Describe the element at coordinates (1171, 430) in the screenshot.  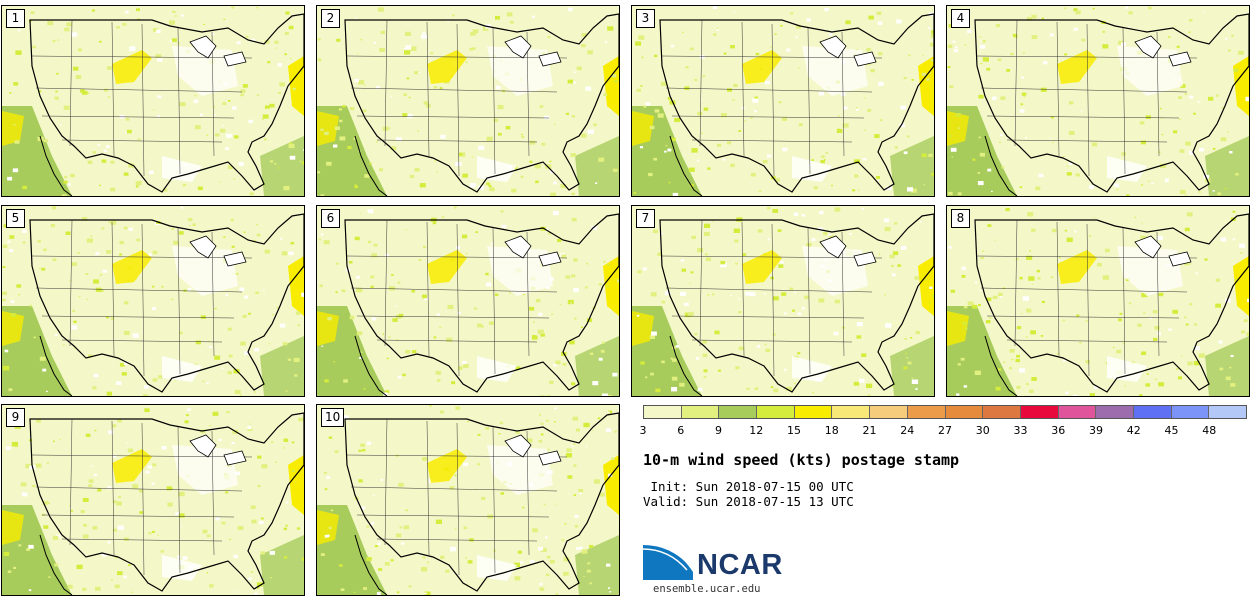
I see `colorbar-tick-label: 45` at that location.